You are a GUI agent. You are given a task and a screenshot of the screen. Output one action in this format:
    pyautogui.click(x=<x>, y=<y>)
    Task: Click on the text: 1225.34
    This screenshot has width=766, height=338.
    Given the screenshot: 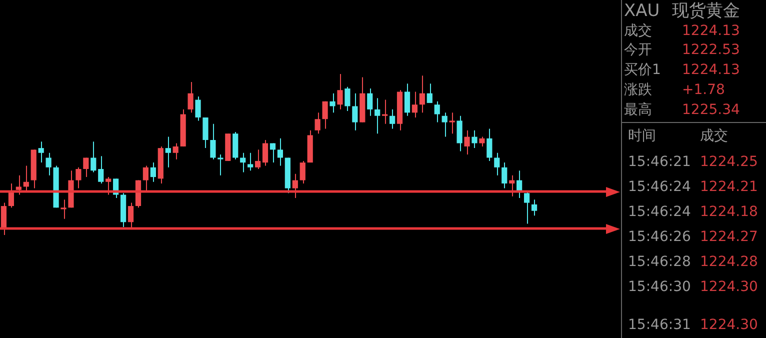 What is the action you would take?
    pyautogui.click(x=711, y=110)
    